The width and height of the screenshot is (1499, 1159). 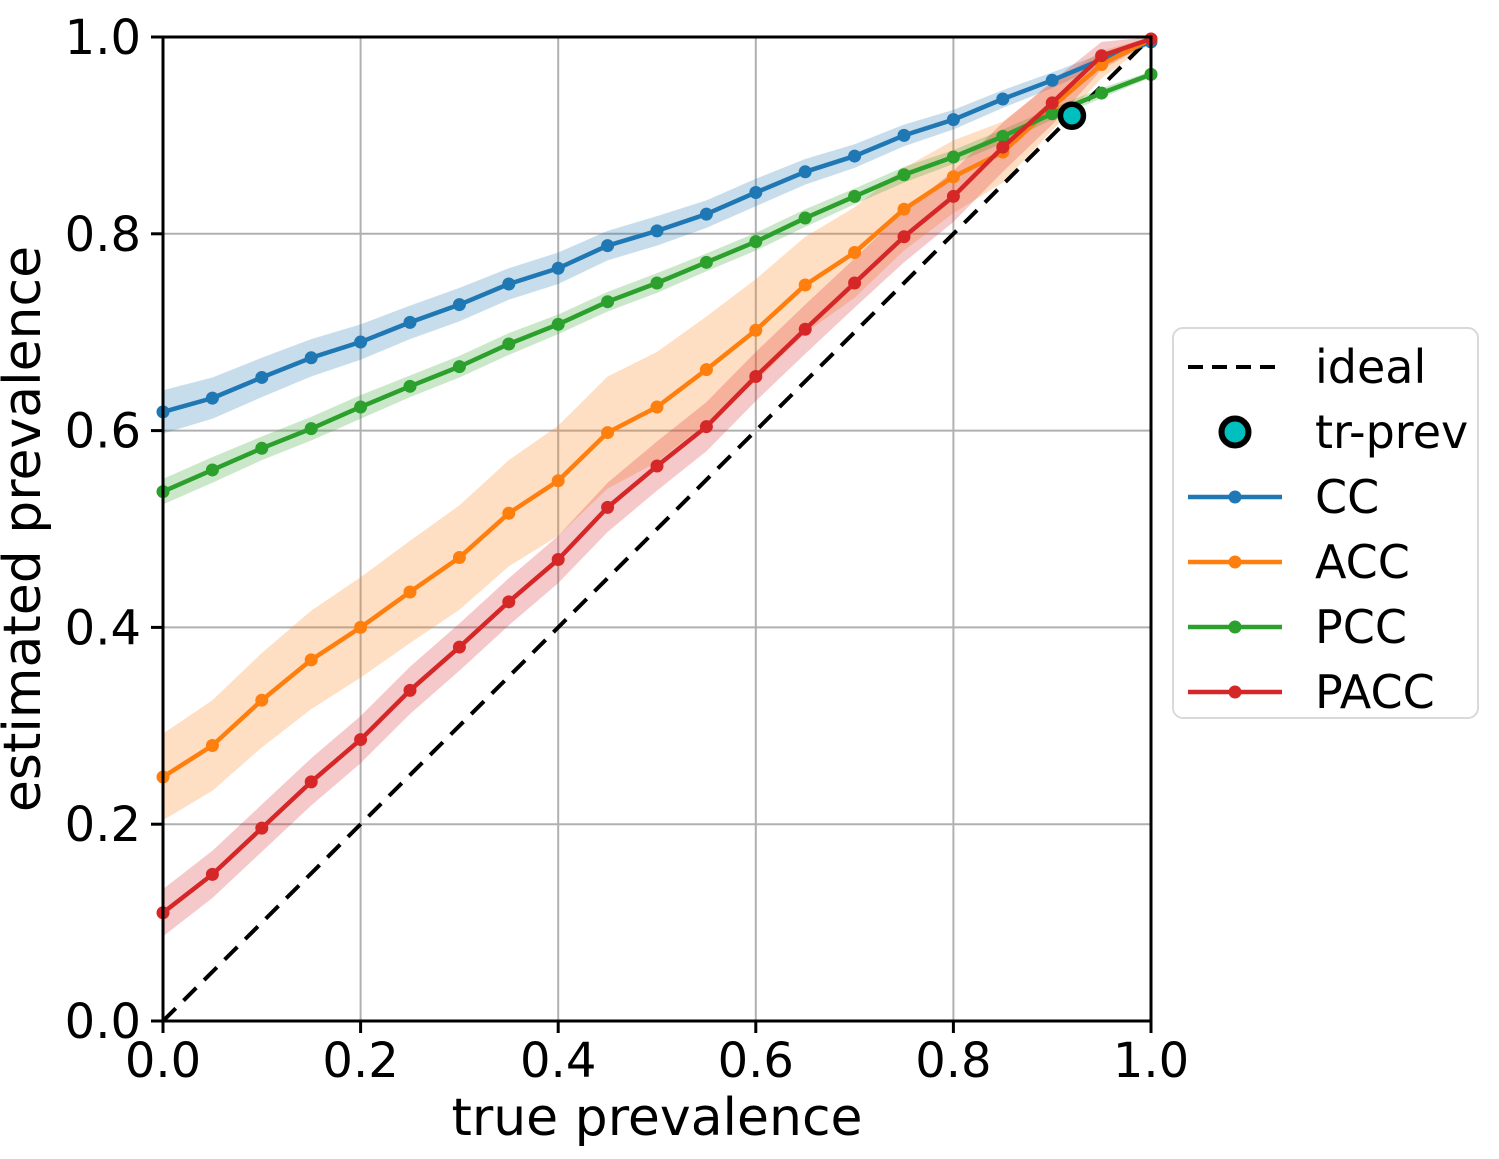 I want to click on x-tick-label: 0.2, so click(x=360, y=1061).